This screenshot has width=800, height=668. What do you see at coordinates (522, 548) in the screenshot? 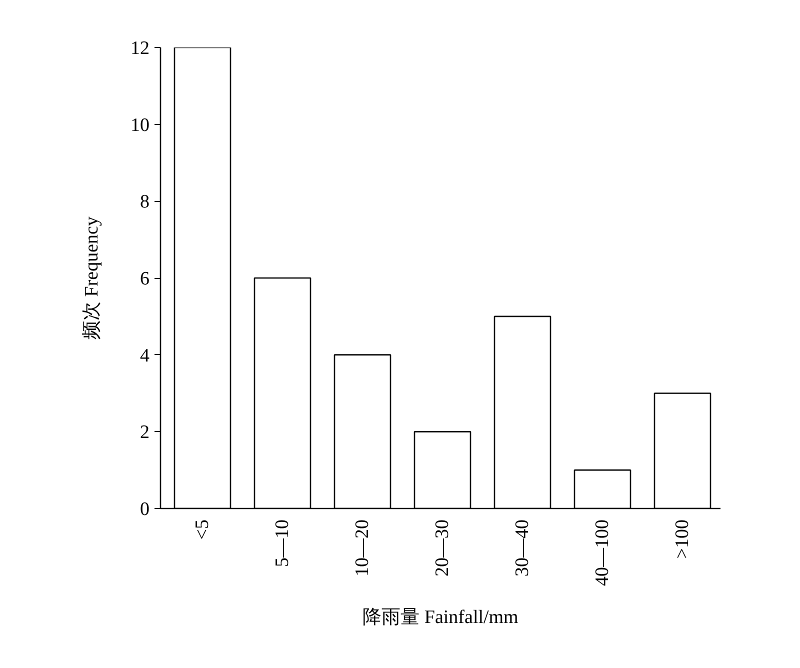
I see `x-tick-label: 30—40` at bounding box center [522, 548].